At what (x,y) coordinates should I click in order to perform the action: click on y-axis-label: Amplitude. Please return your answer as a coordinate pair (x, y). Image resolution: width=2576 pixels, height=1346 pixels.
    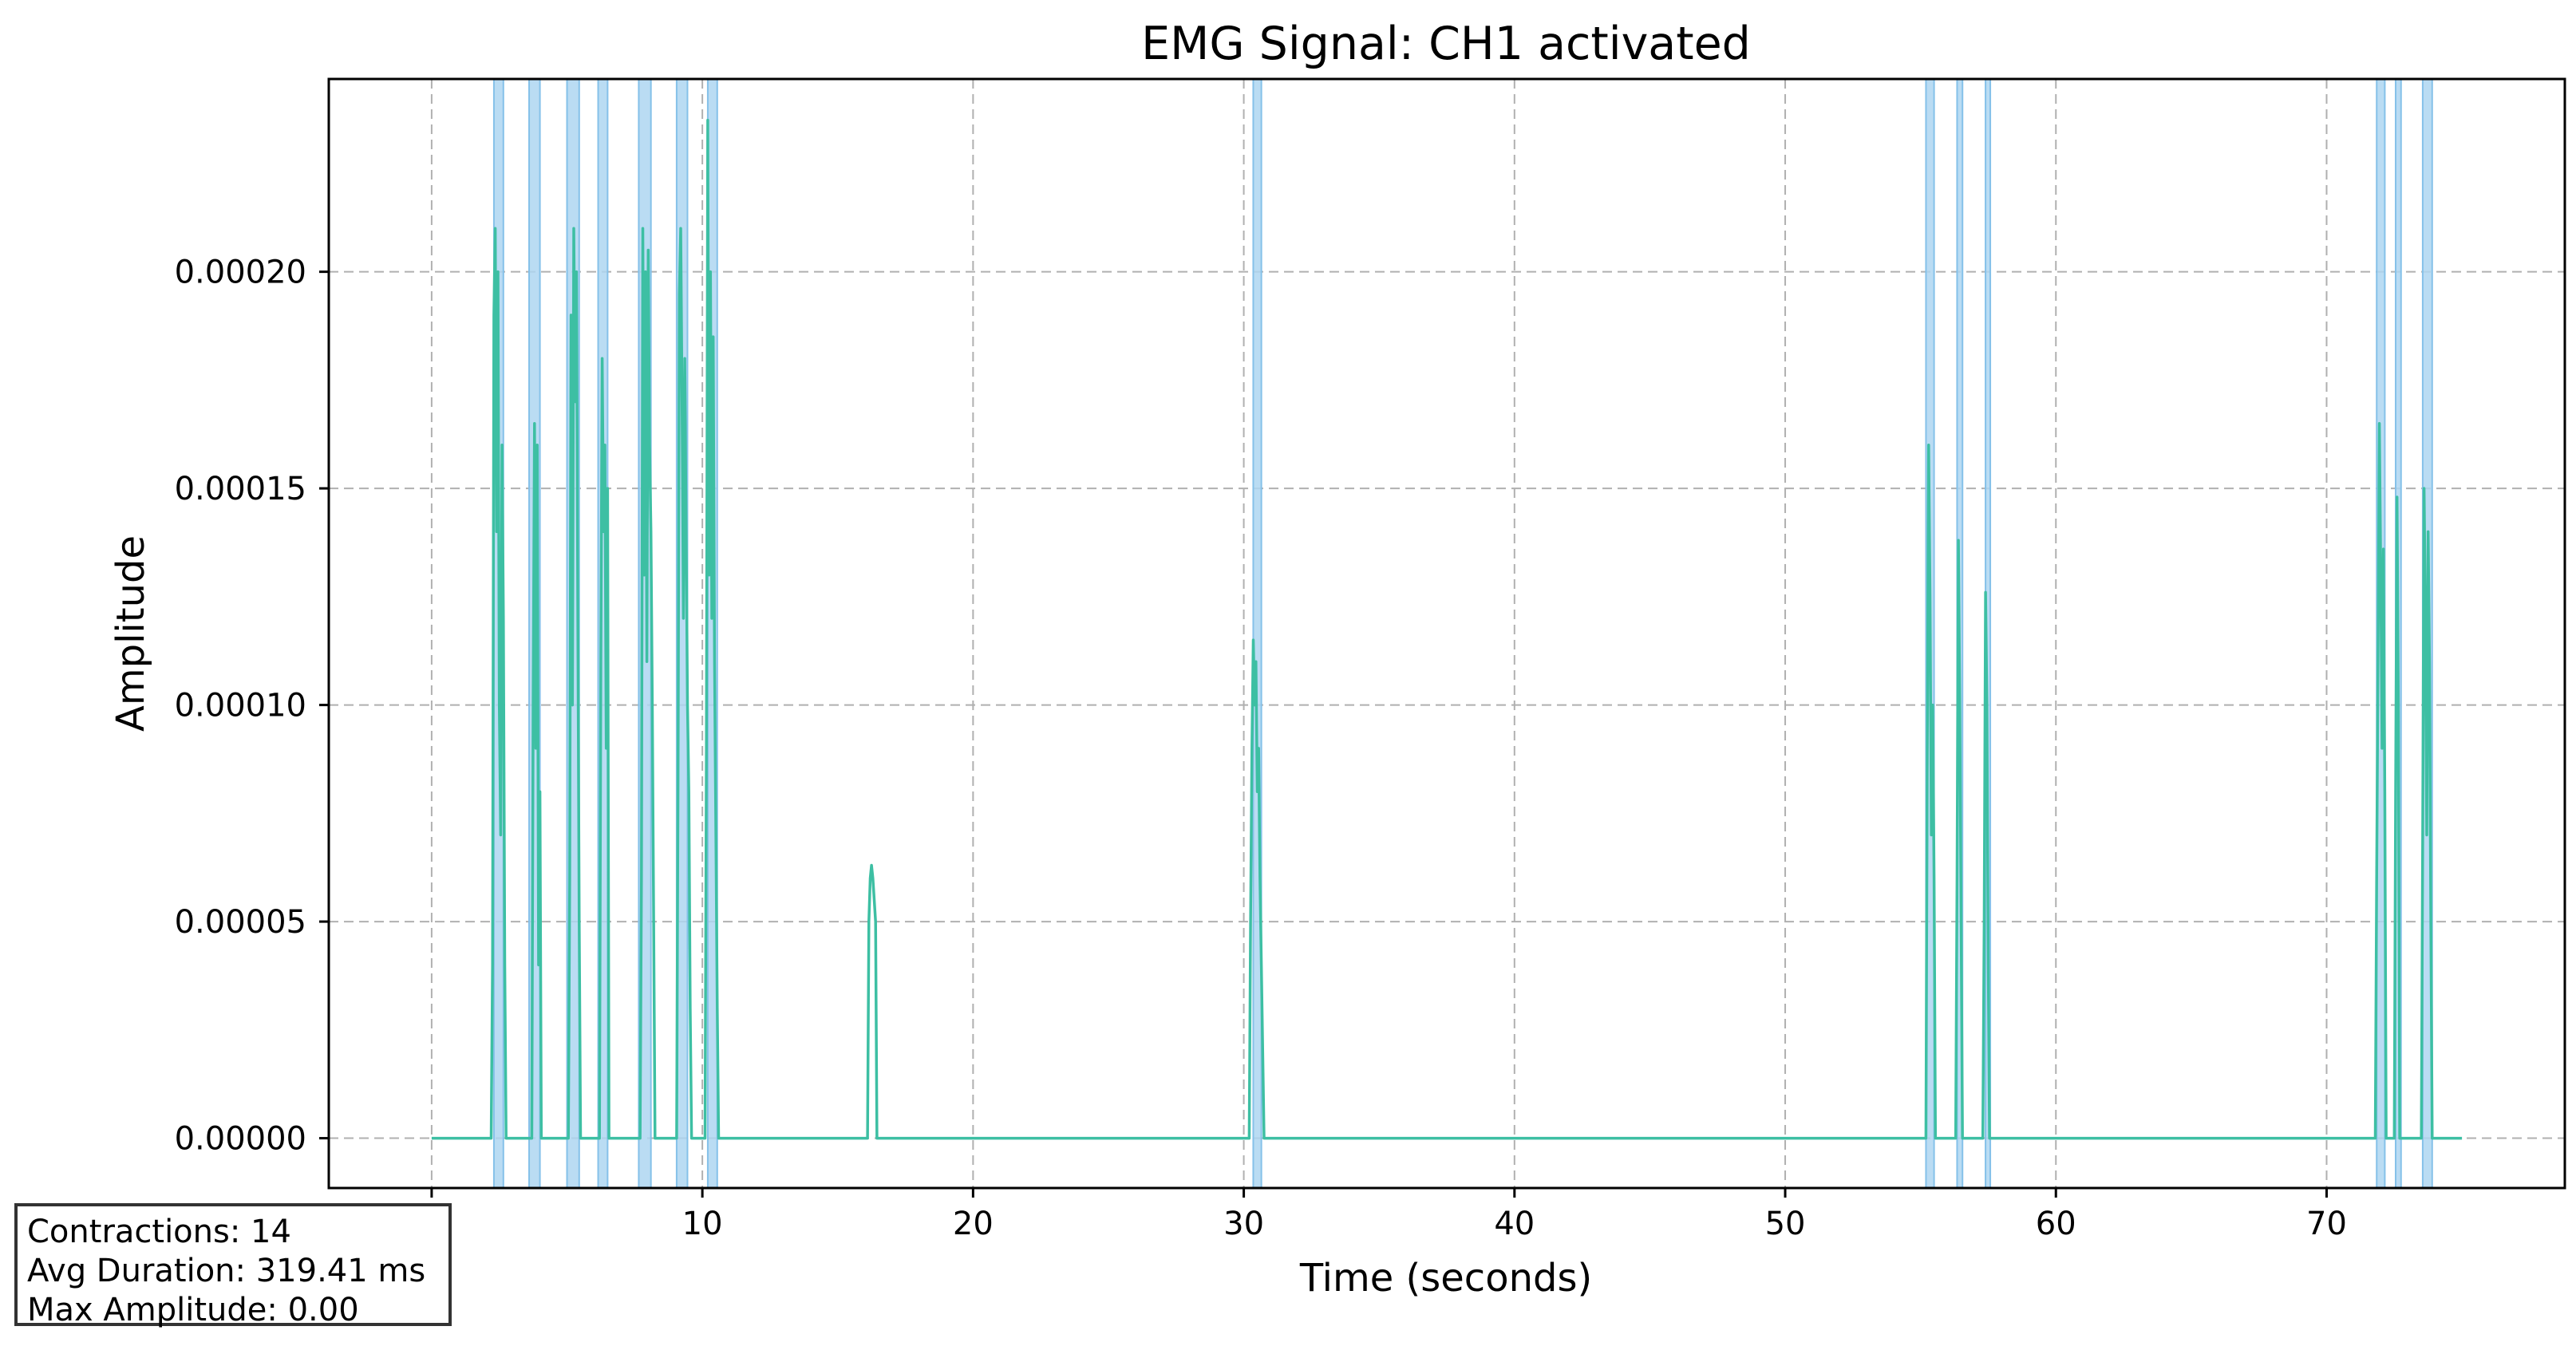
    Looking at the image, I should click on (131, 633).